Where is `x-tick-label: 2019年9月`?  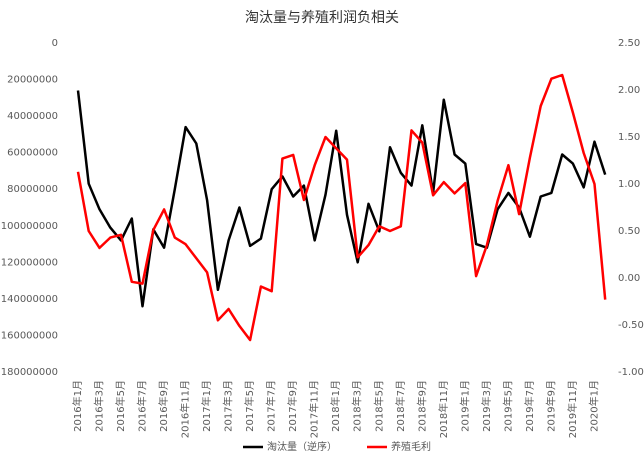
x-tick-label: 2019年9月 is located at coordinates (550, 406).